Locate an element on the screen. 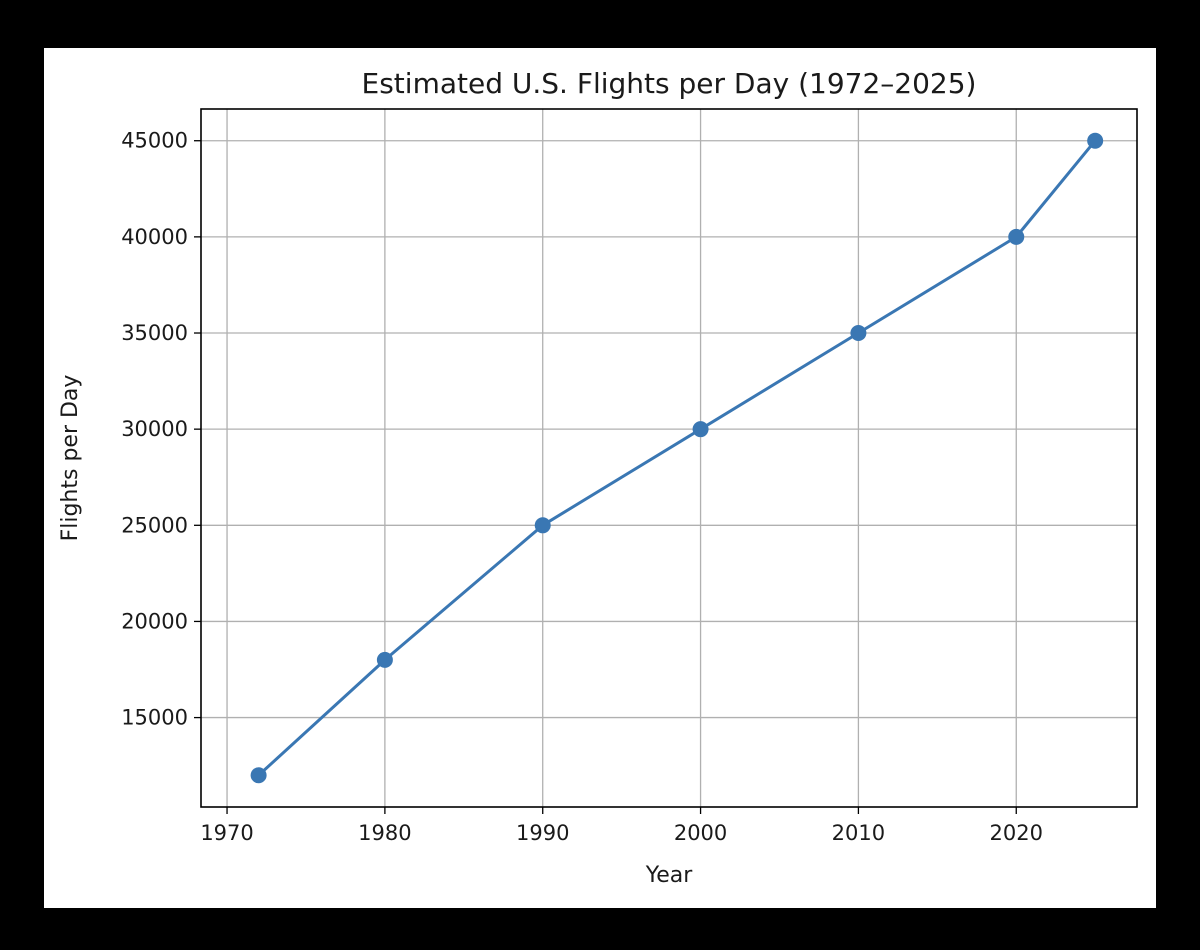 This screenshot has height=950, width=1200. y-tick-label: 20000 is located at coordinates (154, 621).